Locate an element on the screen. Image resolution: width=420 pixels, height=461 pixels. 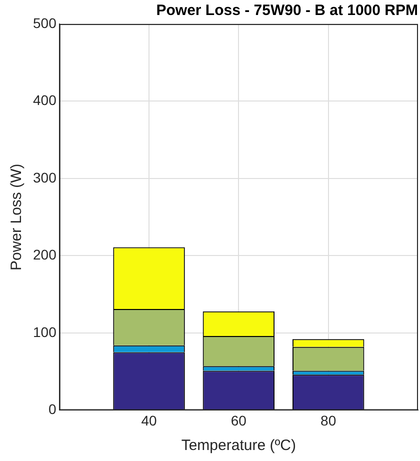
y-tick-label: 500 is located at coordinates (45, 22).